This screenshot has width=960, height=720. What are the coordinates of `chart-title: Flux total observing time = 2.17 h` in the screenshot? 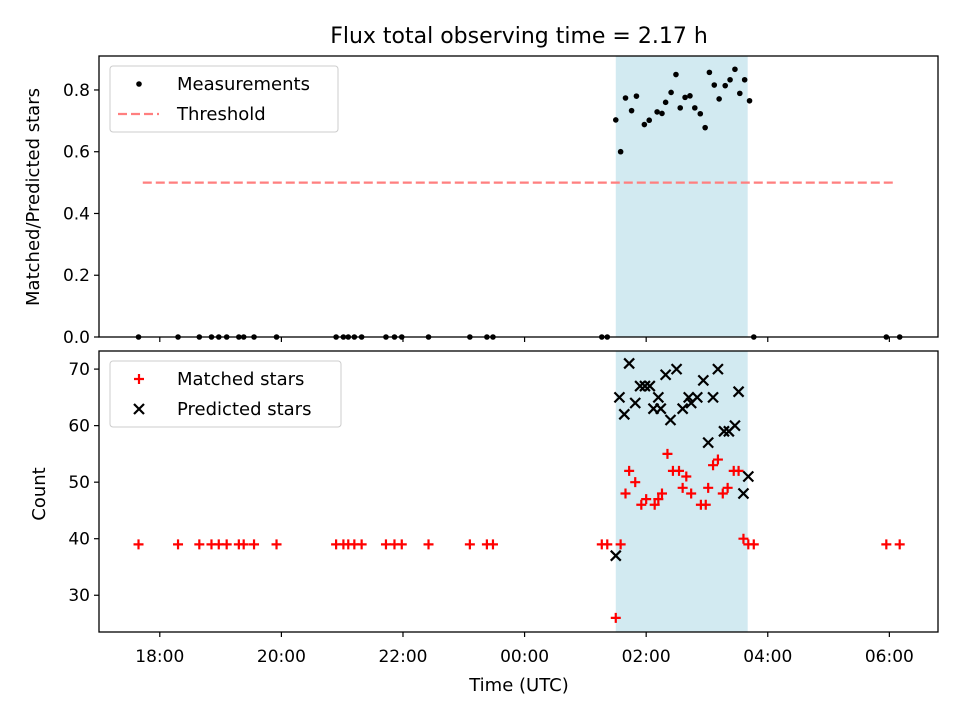 It's located at (519, 36).